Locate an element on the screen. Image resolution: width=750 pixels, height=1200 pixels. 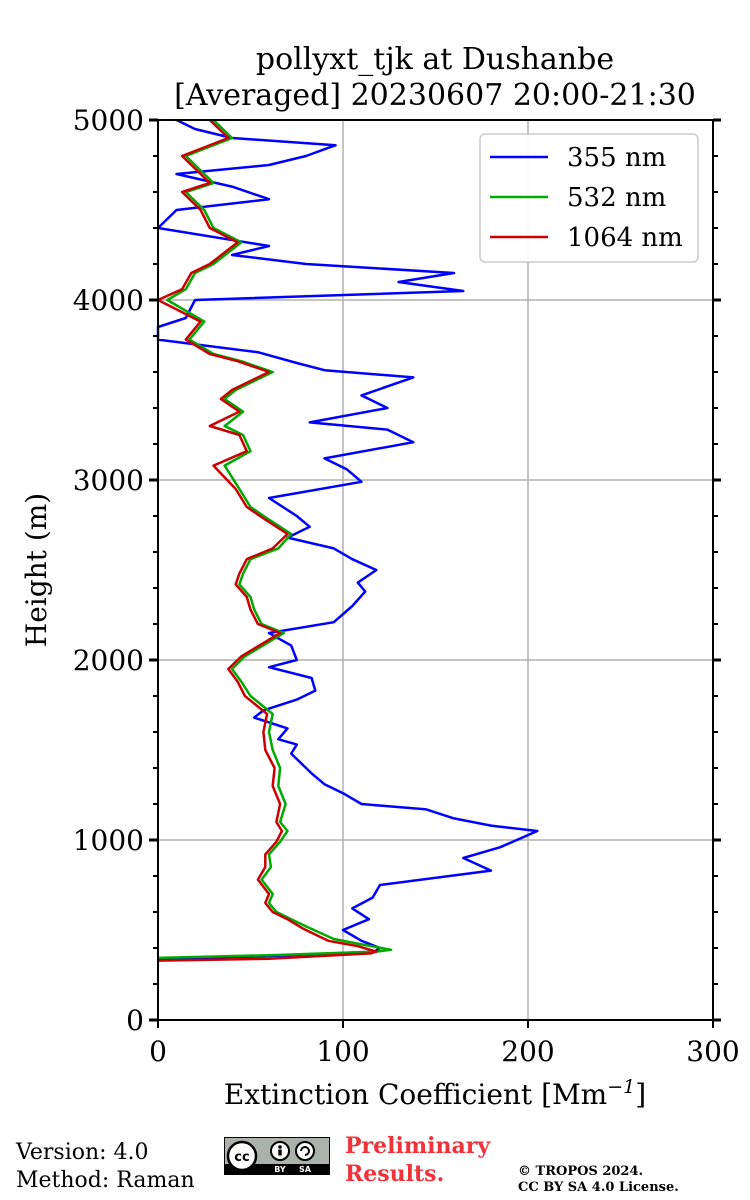
chart-title-line2: [Averaged] 20230607 20:00-21:30 is located at coordinates (435, 95).